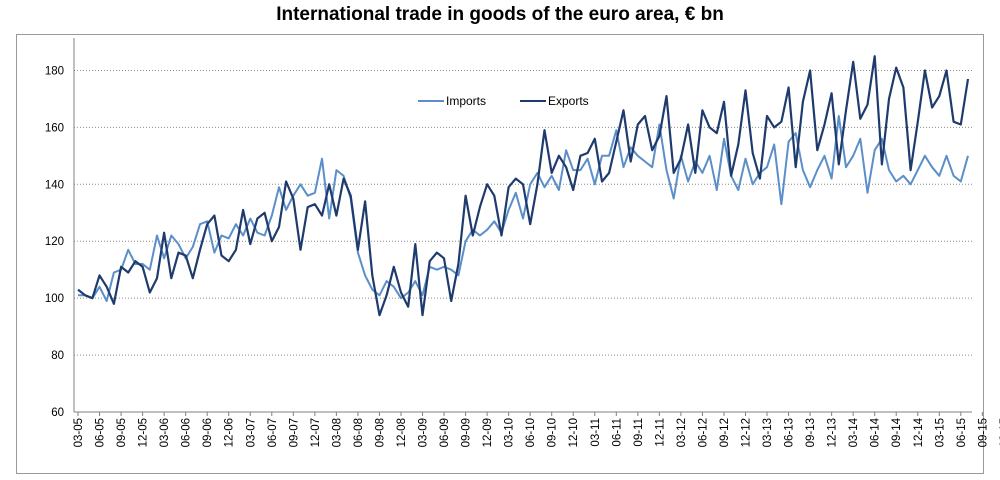  Describe the element at coordinates (790, 432) in the screenshot. I see `x-tick-label: 06-13` at that location.